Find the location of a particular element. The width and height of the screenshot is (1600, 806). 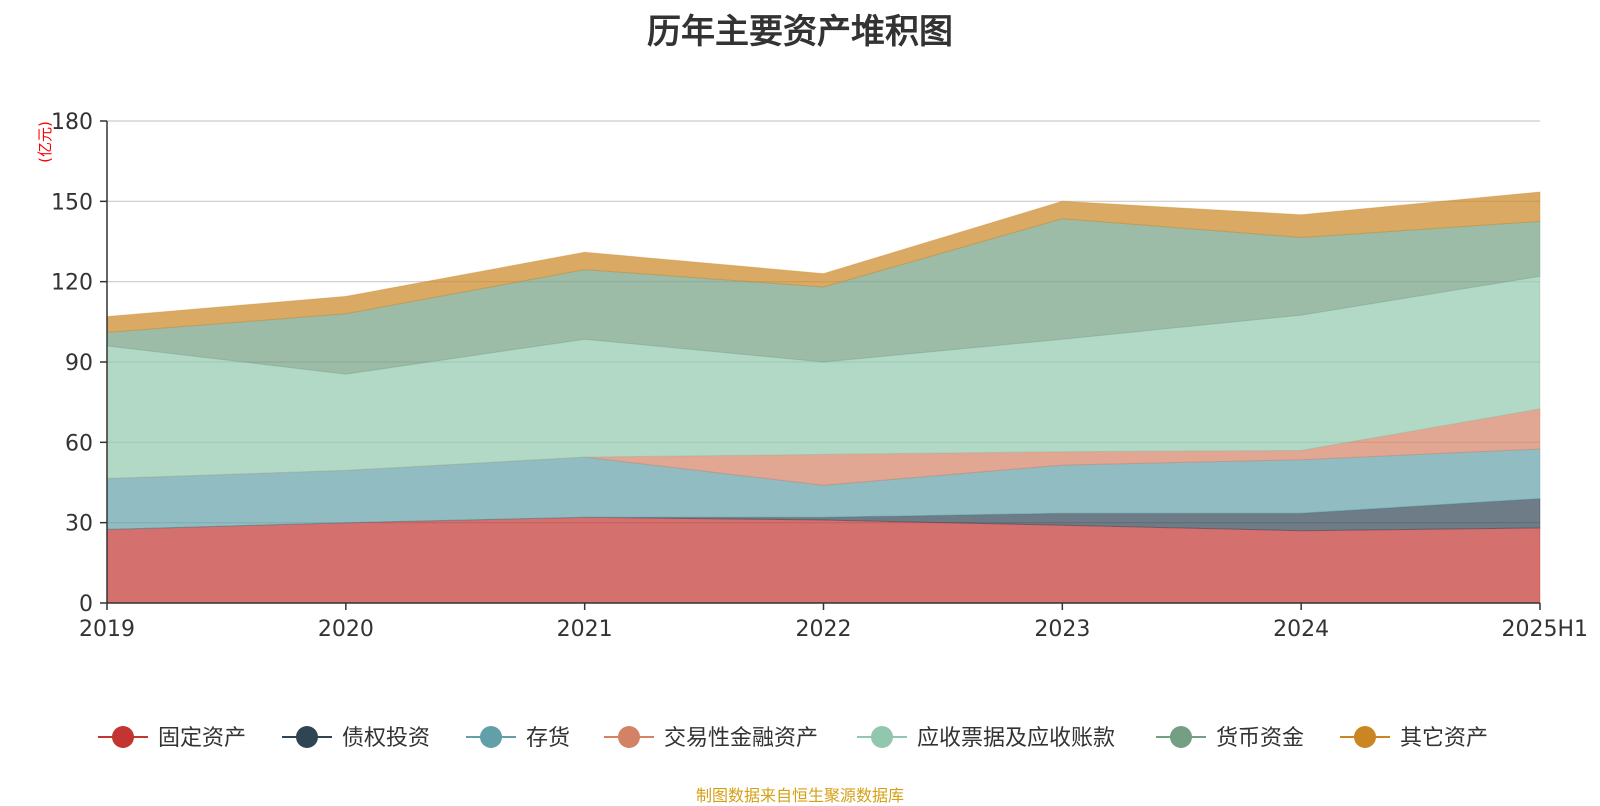

x-tick-label: 2022 is located at coordinates (824, 629).